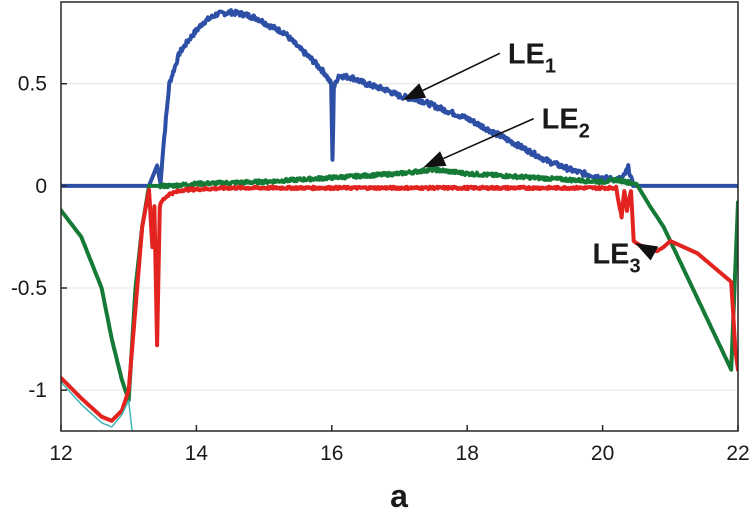  Describe the element at coordinates (29, 288) in the screenshot. I see `y-tick-label: -0.5` at that location.